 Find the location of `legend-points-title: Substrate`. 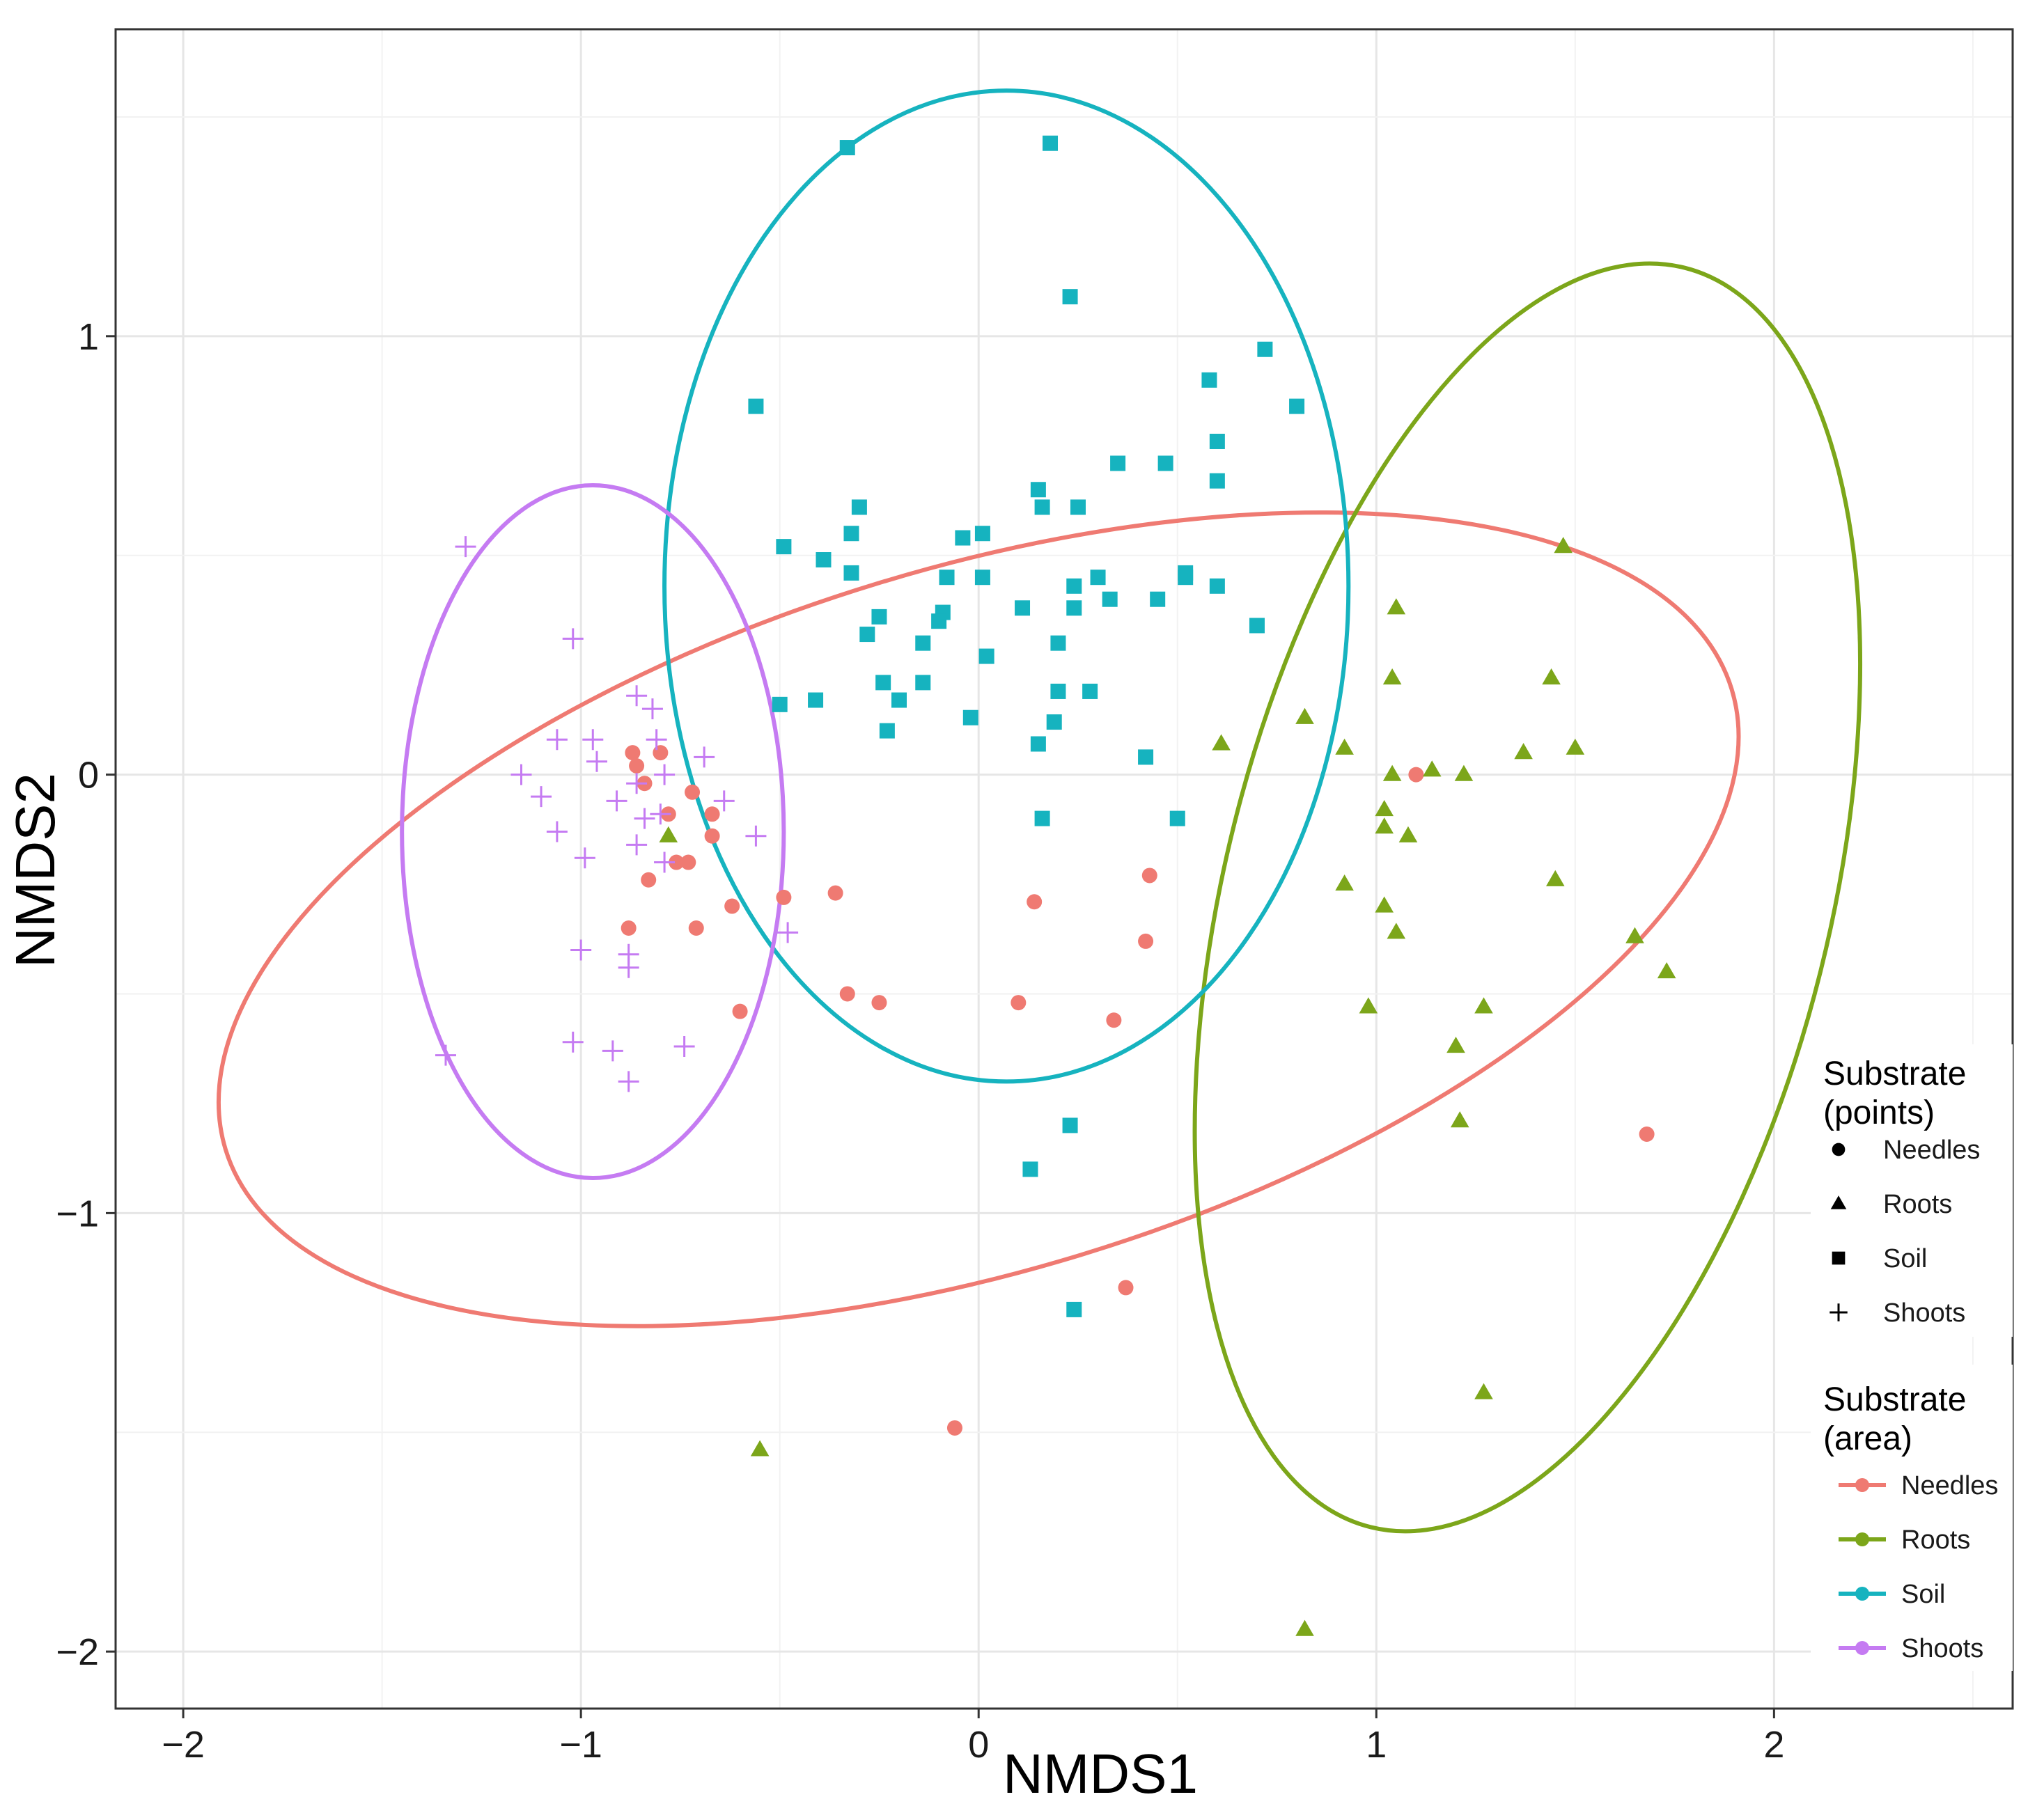

legend-points-title: Substrate is located at coordinates (1895, 1073).